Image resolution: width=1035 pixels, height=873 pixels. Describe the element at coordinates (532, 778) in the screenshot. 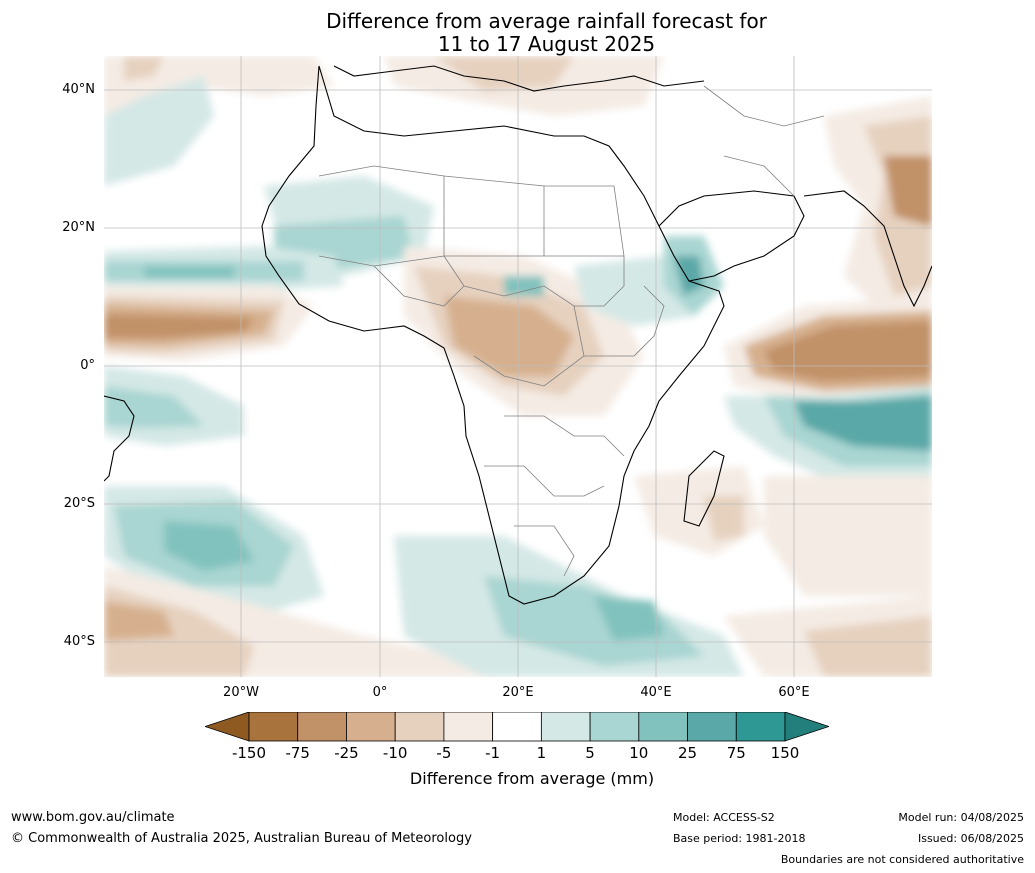

I see `colorbar-title: Difference from average (mm)` at that location.